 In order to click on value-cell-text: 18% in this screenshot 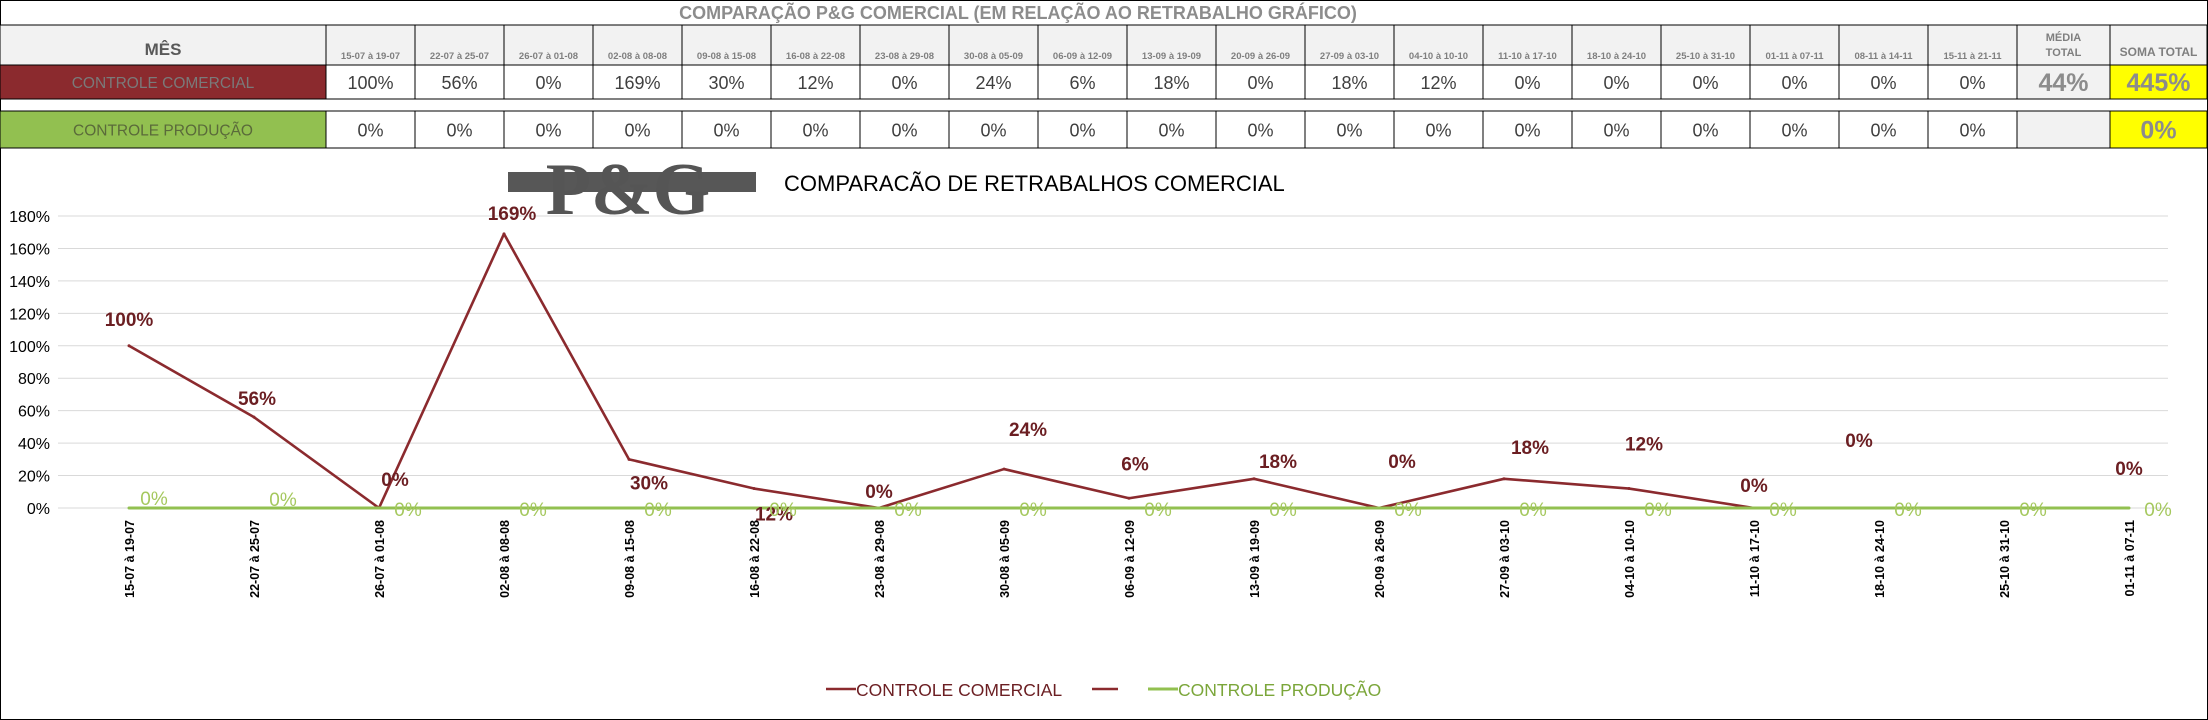, I will do `click(1349, 83)`.